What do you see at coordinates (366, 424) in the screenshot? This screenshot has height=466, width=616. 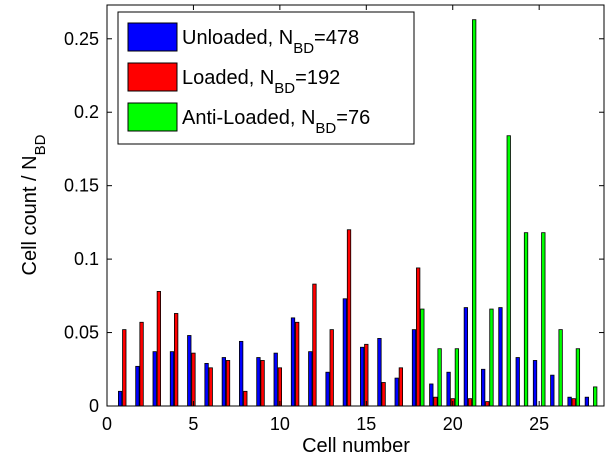 I see `x-tick-label: 15` at bounding box center [366, 424].